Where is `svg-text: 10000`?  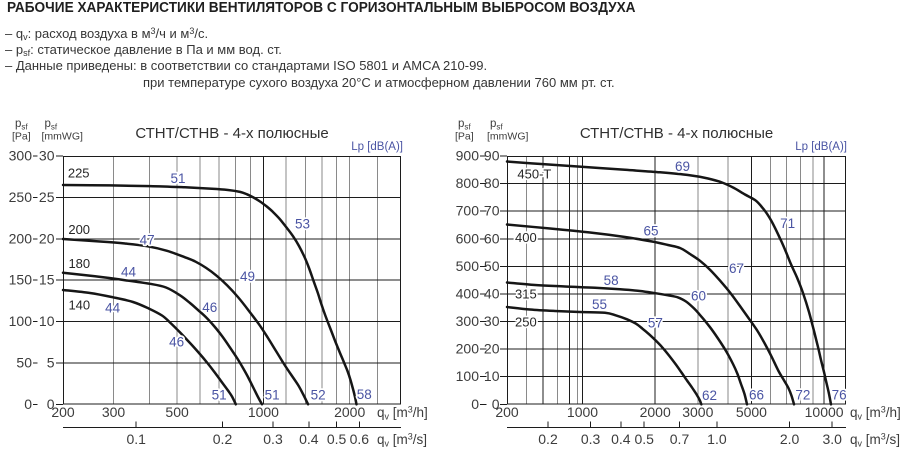
svg-text: 10000 is located at coordinates (824, 412).